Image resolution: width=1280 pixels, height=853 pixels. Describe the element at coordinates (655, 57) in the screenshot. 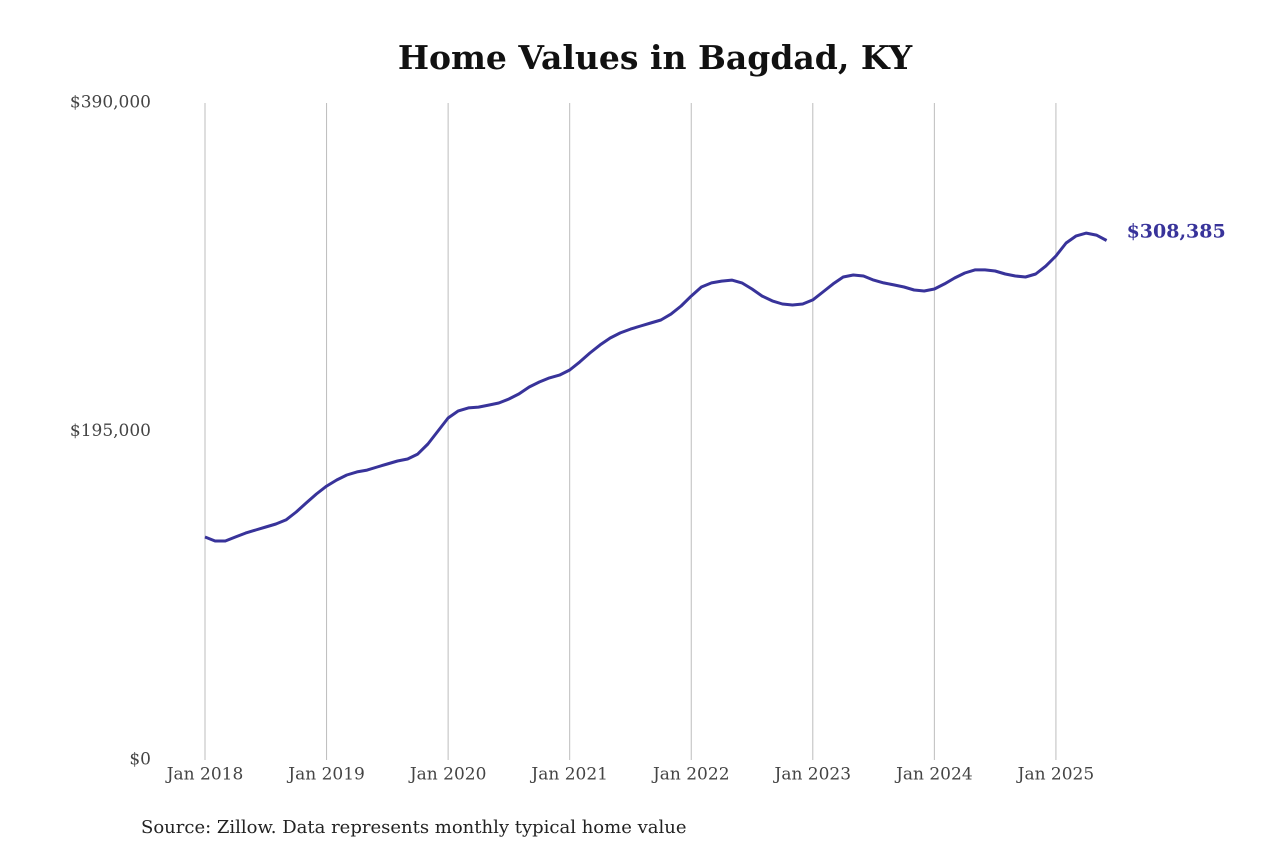

I see `chart-title: Home Values in Bagdad, KY` at that location.